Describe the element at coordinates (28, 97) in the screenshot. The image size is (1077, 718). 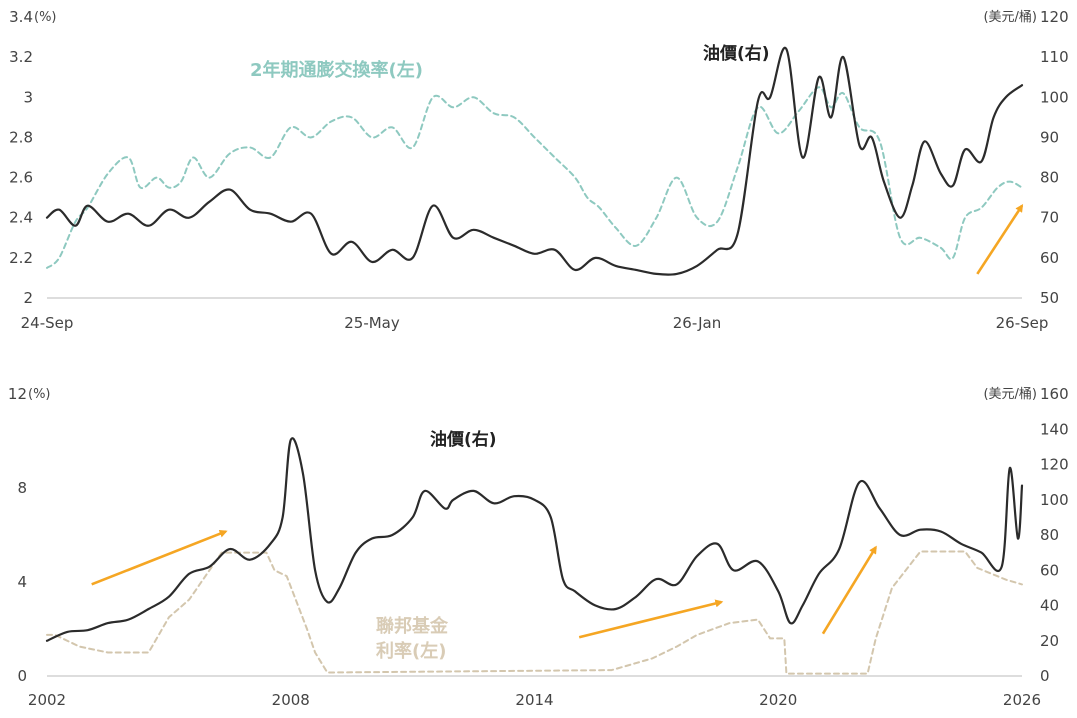
I see `top-y-left-tick: 3` at that location.